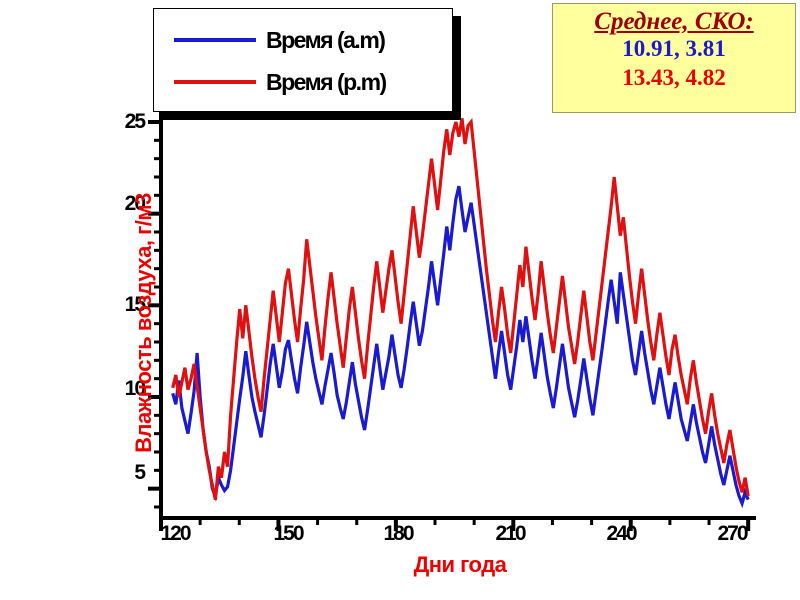 The image size is (800, 600). What do you see at coordinates (398, 533) in the screenshot?
I see `x-tick-label-180: 180` at bounding box center [398, 533].